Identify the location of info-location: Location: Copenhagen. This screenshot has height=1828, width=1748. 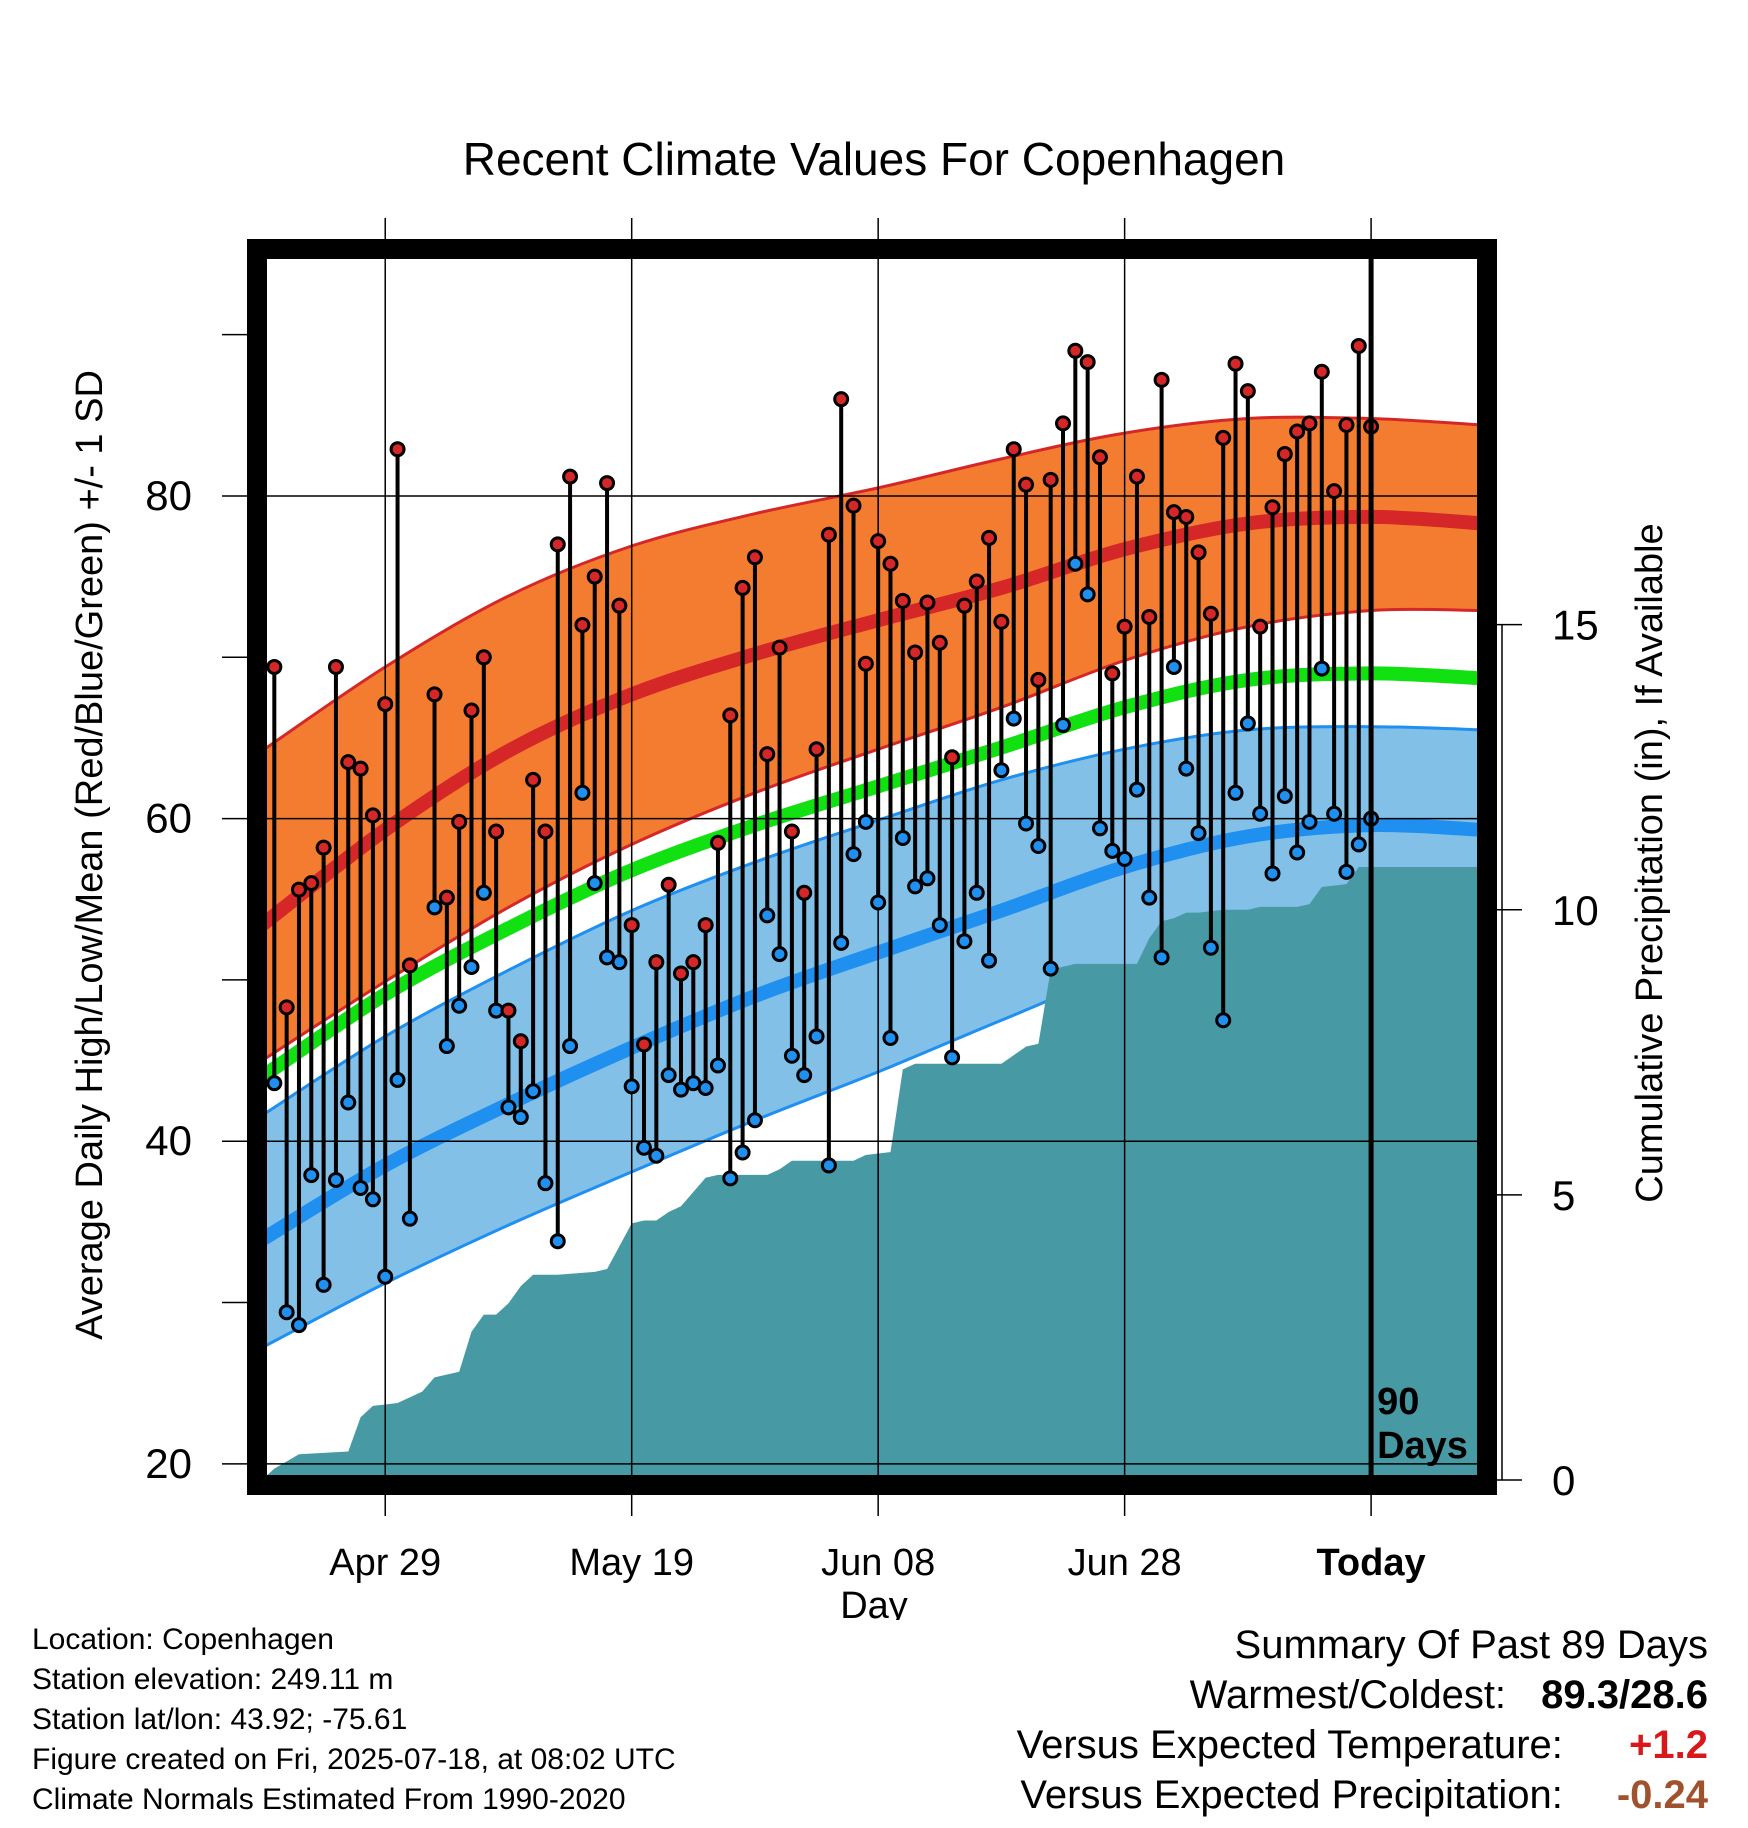
(183, 1639).